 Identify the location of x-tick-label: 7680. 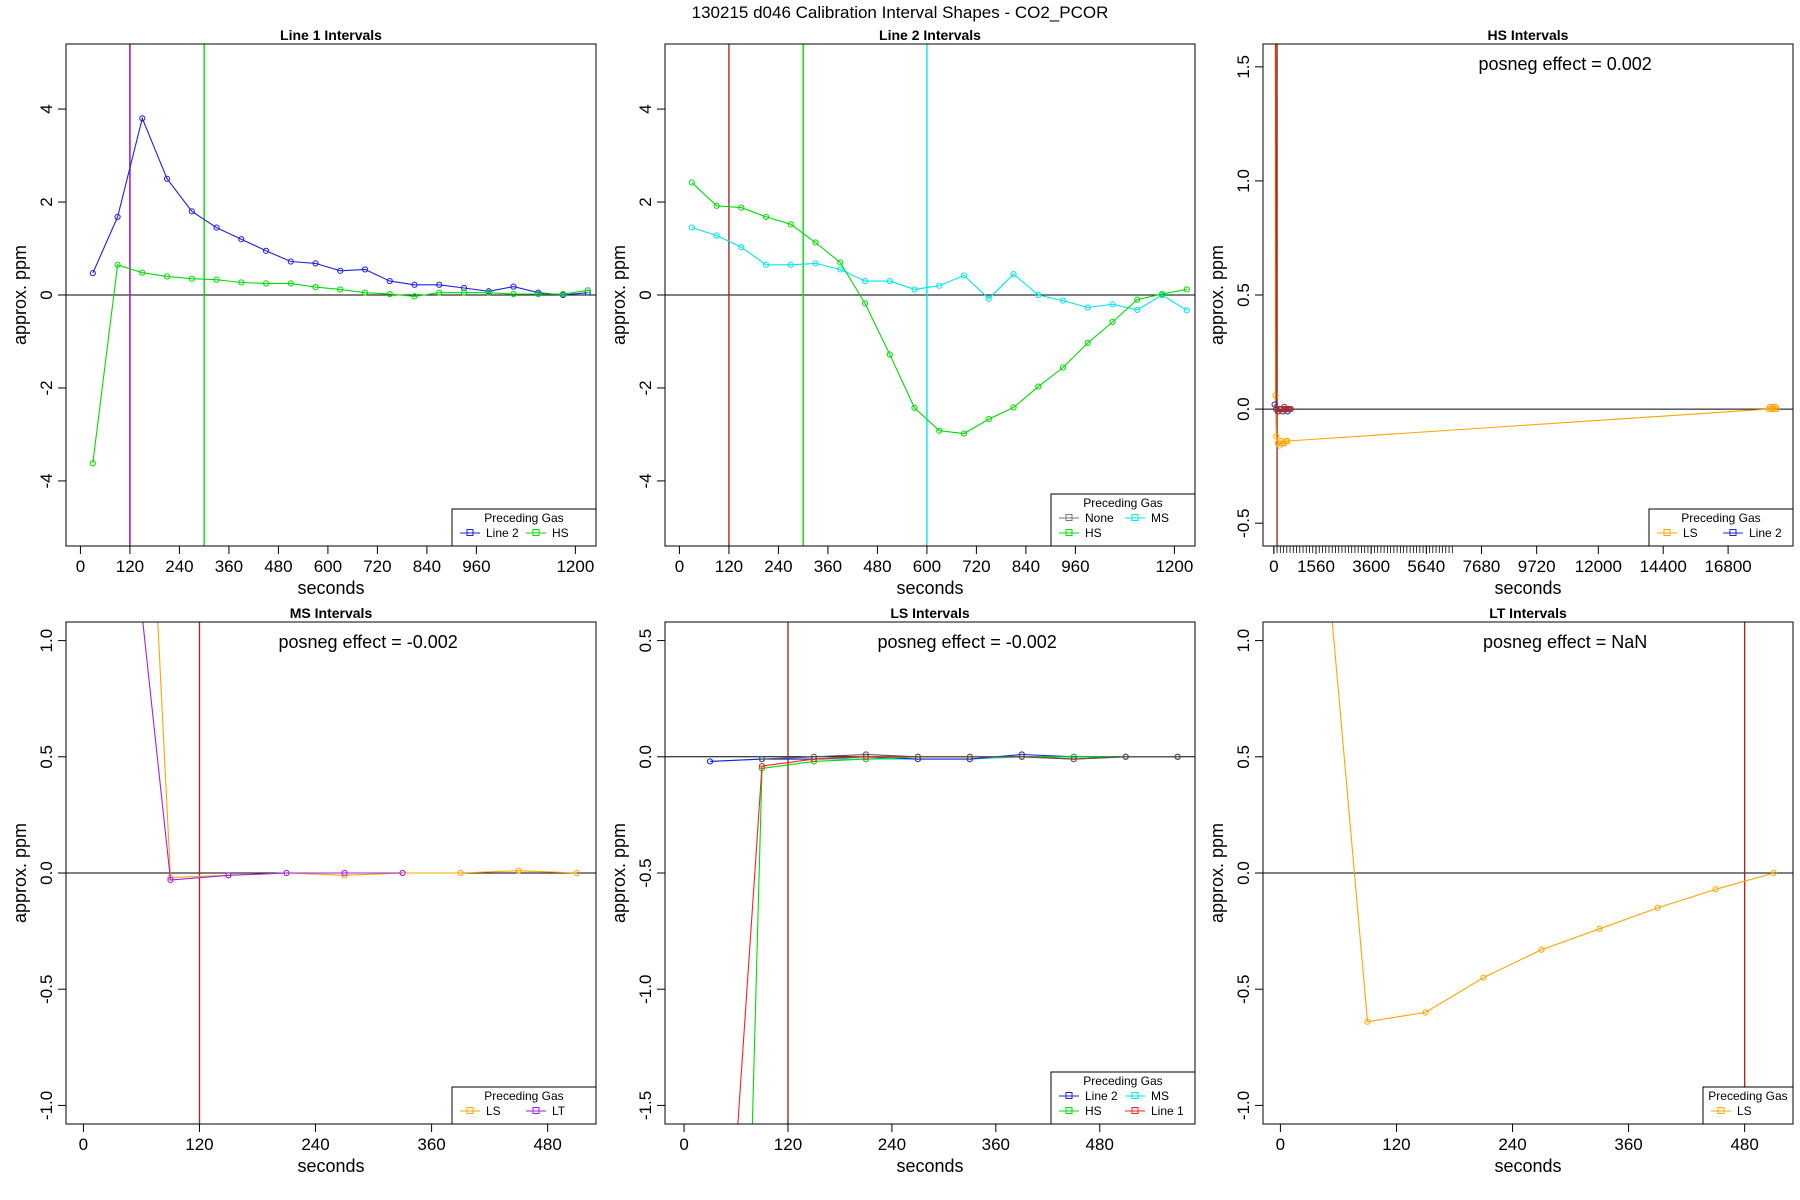
(1482, 566).